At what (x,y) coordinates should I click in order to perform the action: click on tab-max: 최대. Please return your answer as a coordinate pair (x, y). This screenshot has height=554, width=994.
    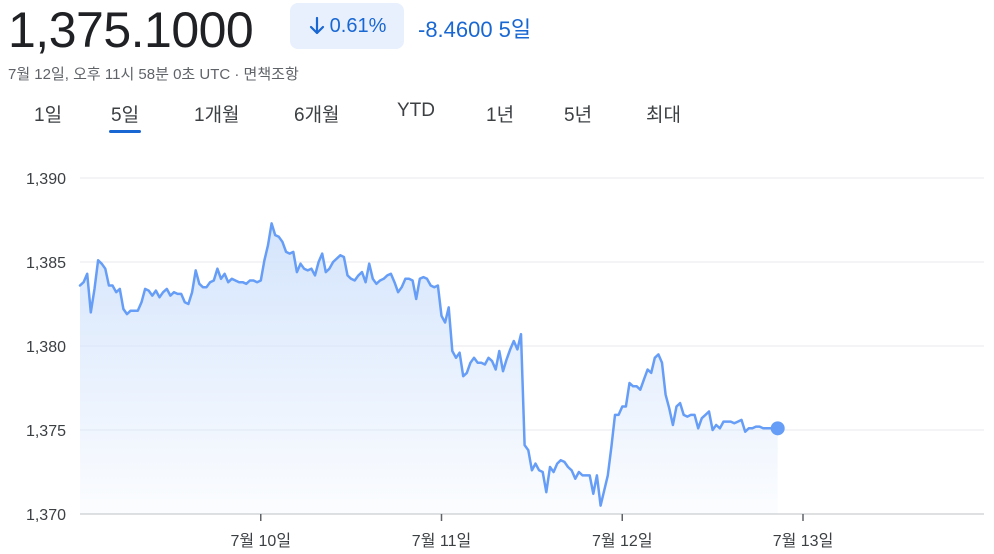
    Looking at the image, I should click on (663, 117).